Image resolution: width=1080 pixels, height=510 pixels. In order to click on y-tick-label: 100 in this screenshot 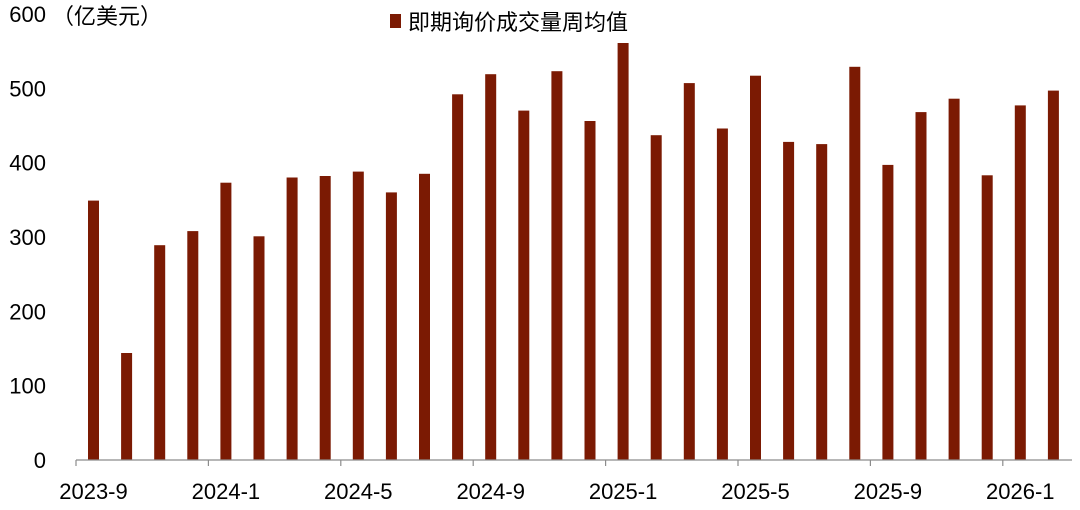, I will do `click(27, 386)`.